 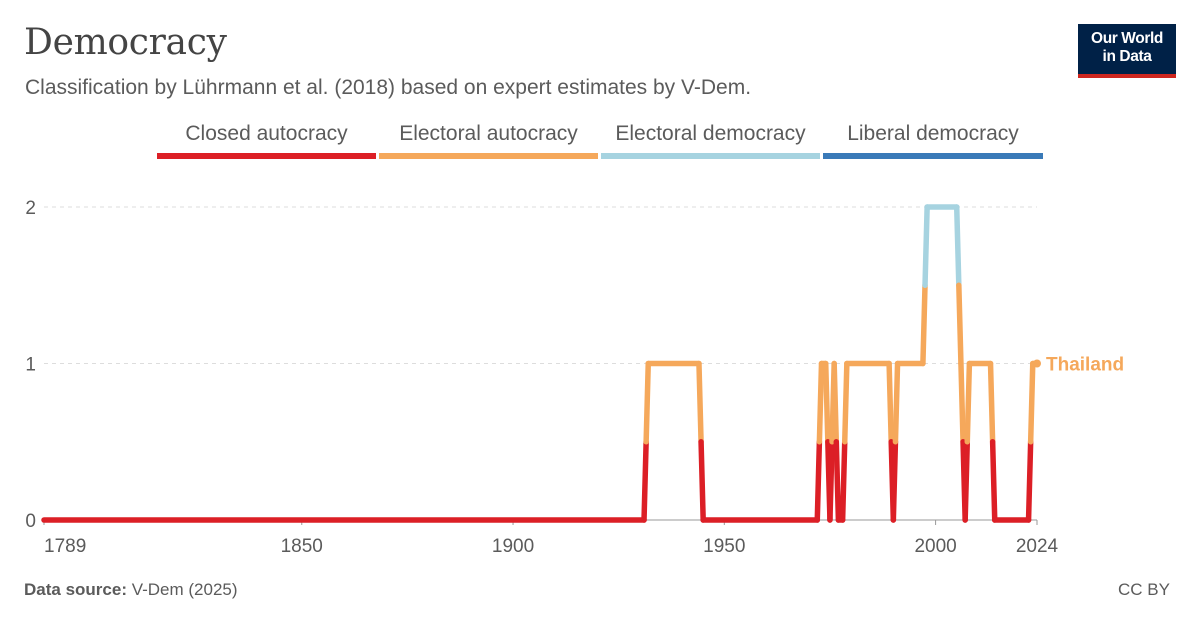 What do you see at coordinates (30, 521) in the screenshot?
I see `y-tick-label: 0` at bounding box center [30, 521].